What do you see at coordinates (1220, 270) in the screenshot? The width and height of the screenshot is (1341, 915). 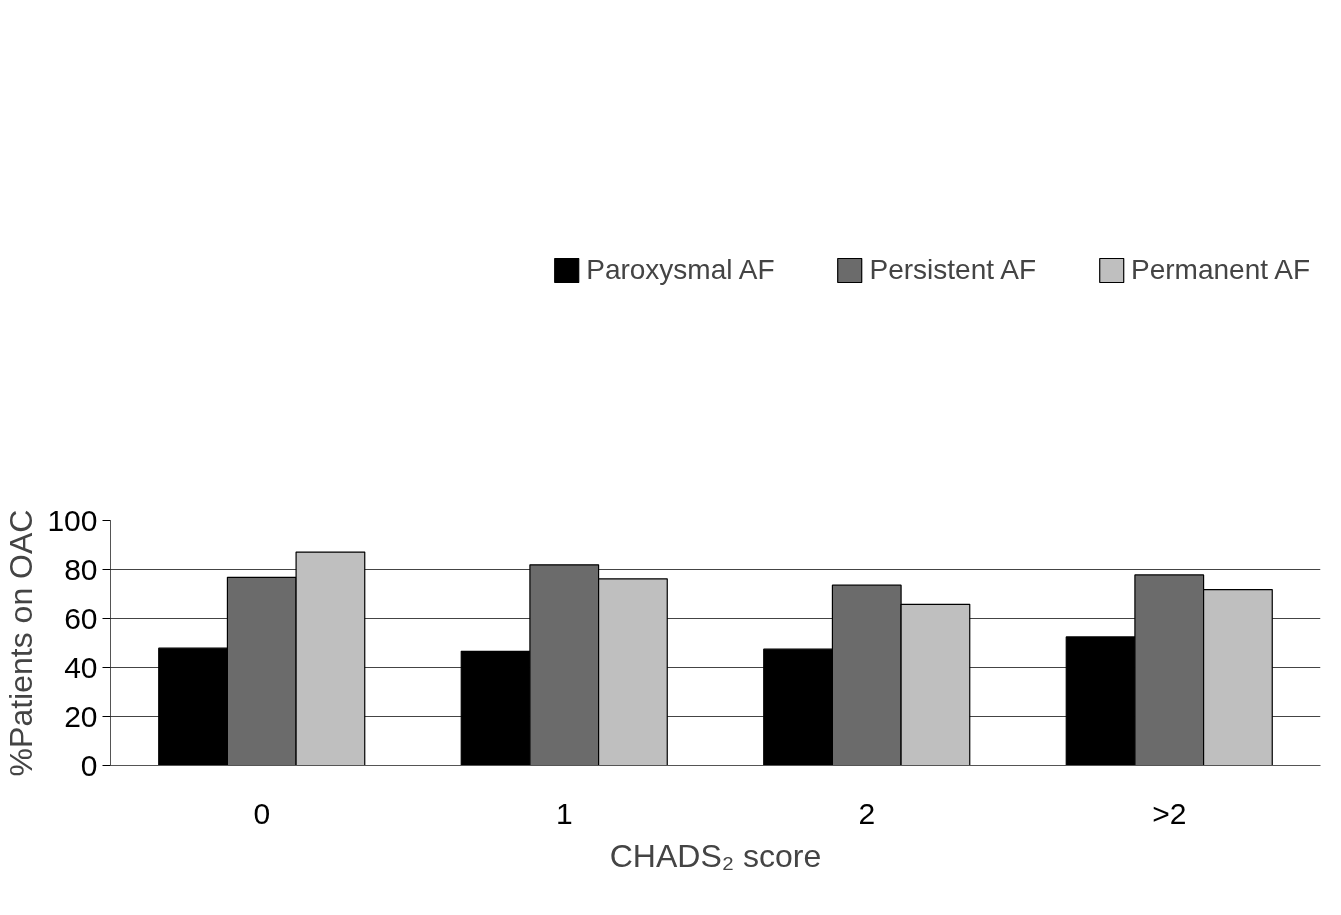 I see `legend-label: Permanent AF` at bounding box center [1220, 270].